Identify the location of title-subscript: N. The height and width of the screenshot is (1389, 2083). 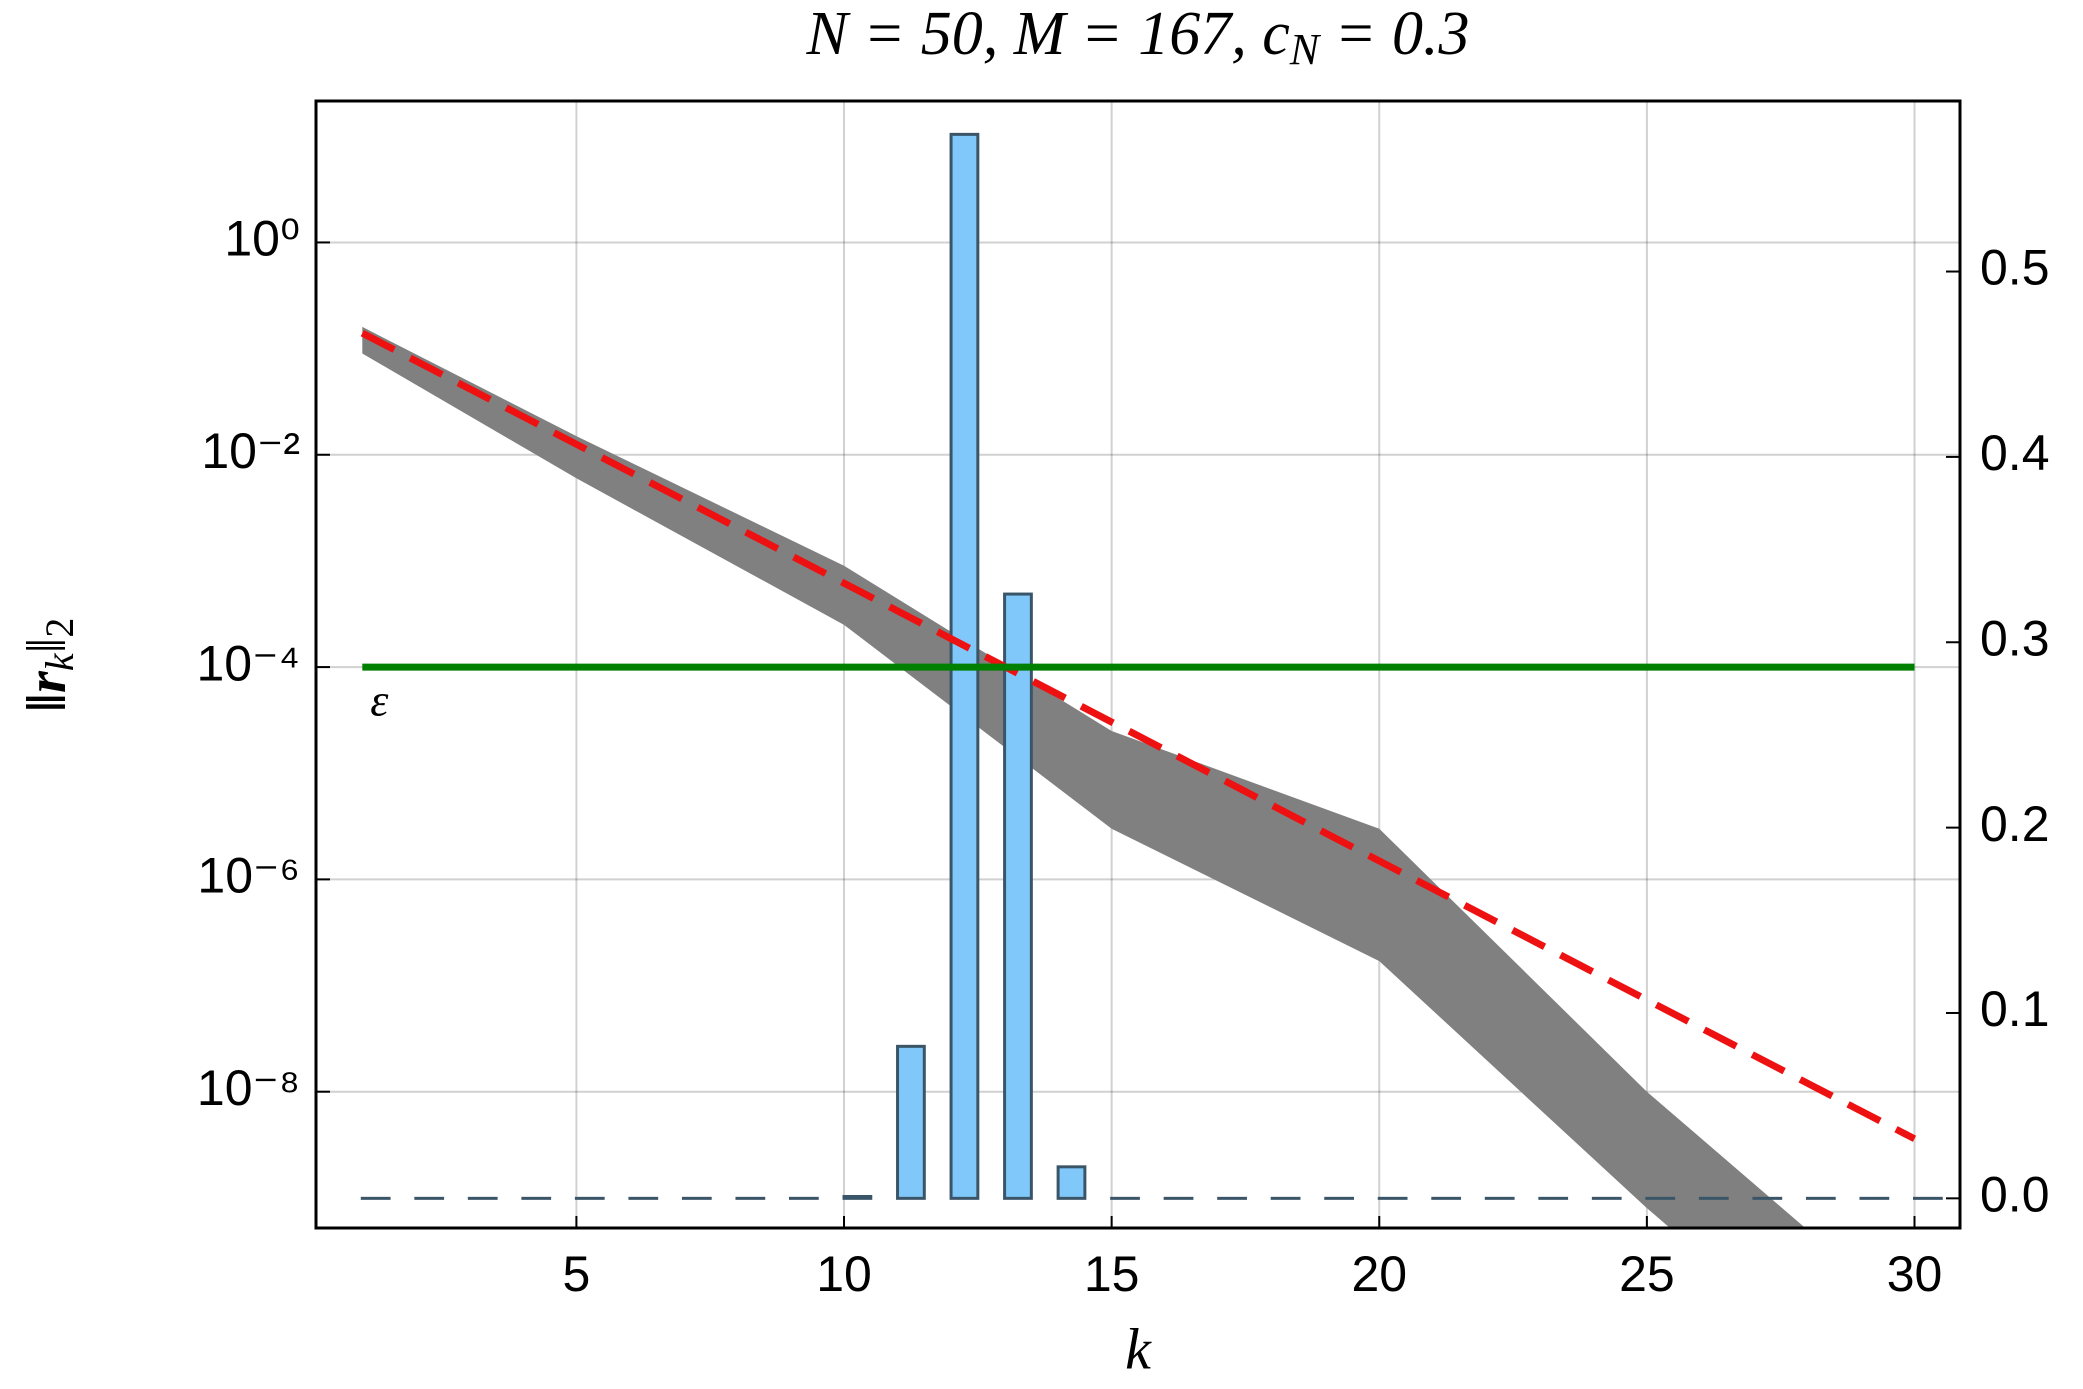
(1305, 49).